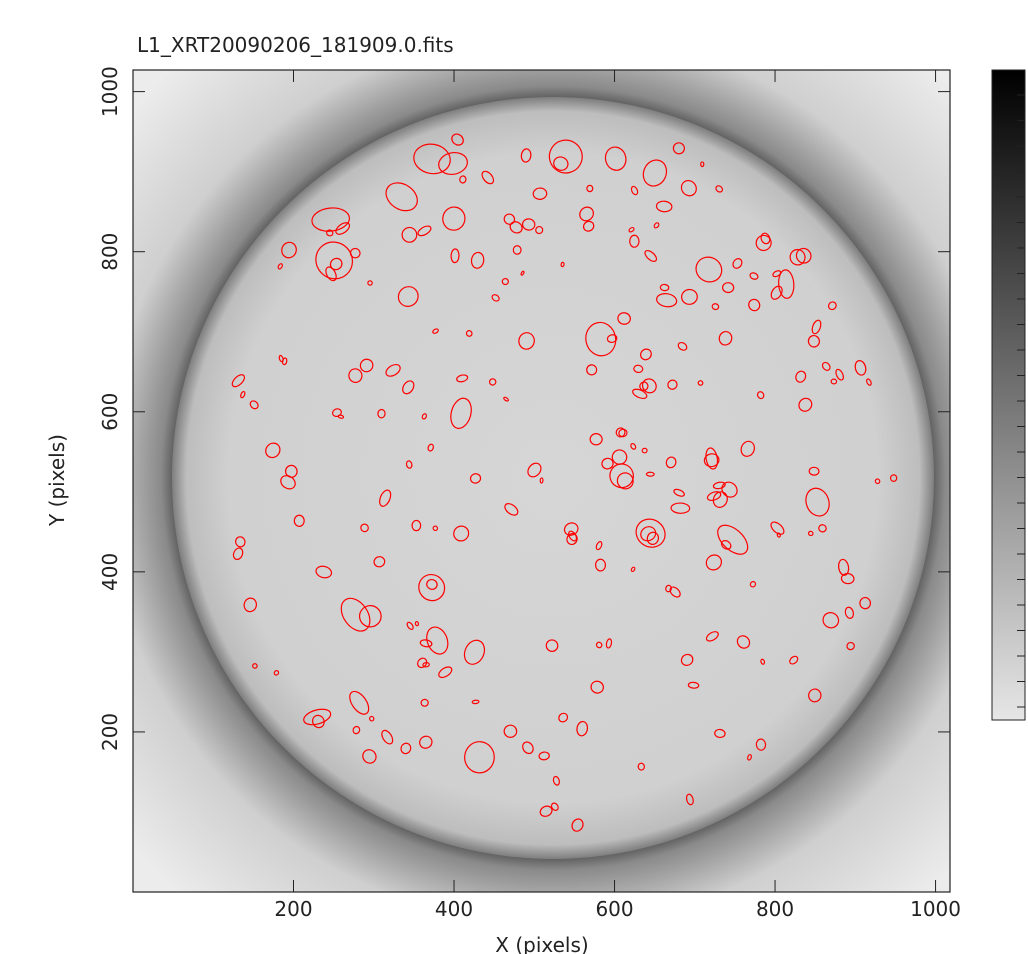 The width and height of the screenshot is (1028, 954). I want to click on chart-title: L1_XRT20090206_181909.0.fits, so click(295, 45).